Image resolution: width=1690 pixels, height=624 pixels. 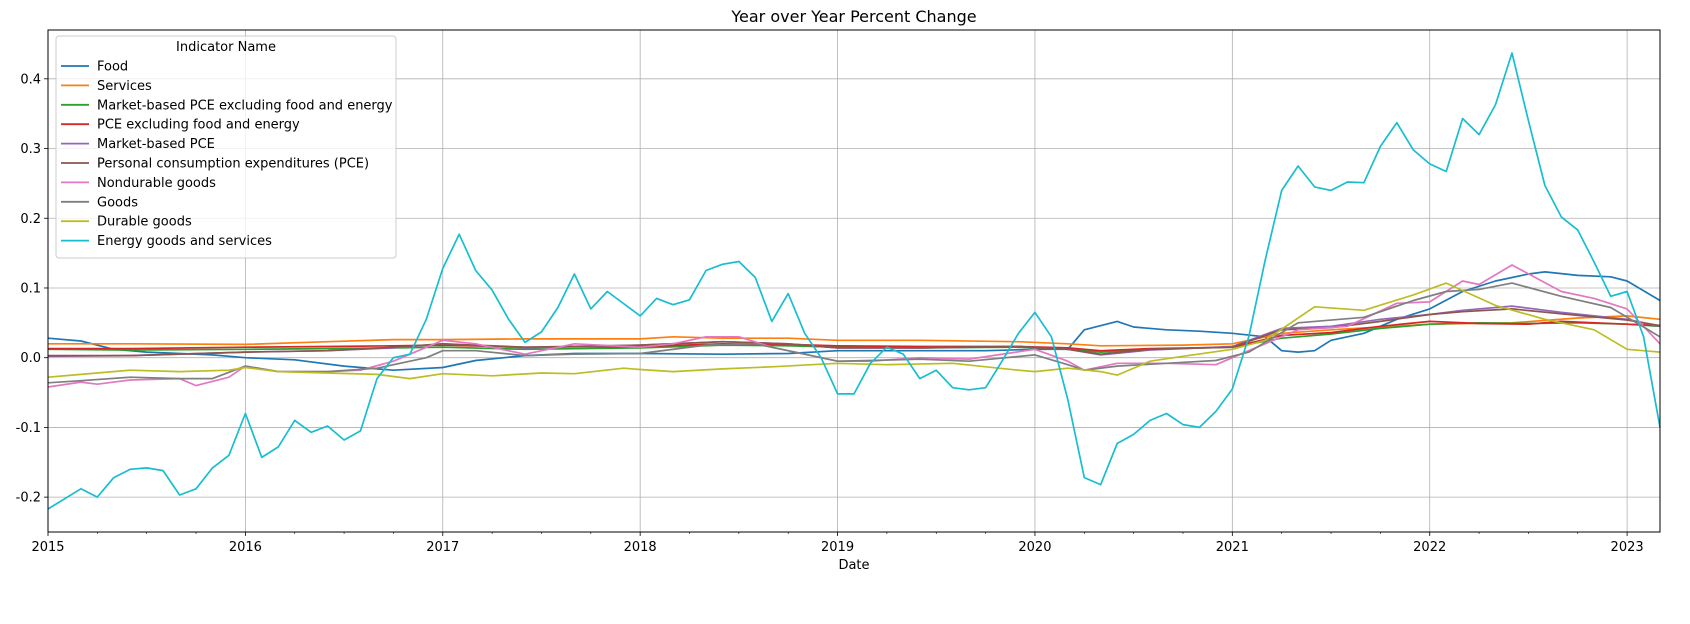 What do you see at coordinates (144, 222) in the screenshot?
I see `legend-label: Durable goods` at bounding box center [144, 222].